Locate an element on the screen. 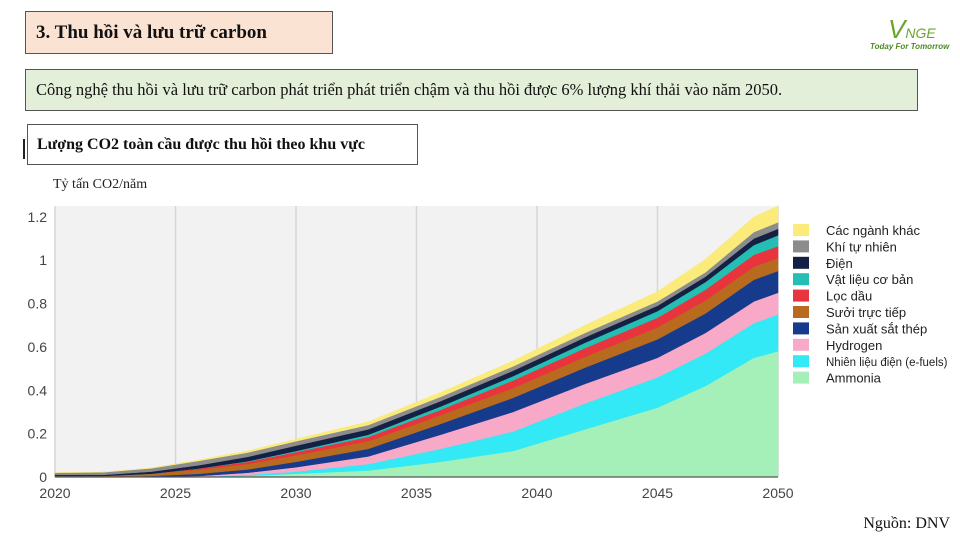 The width and height of the screenshot is (960, 540). legend-label-1: Khí tự nhiên is located at coordinates (861, 246).